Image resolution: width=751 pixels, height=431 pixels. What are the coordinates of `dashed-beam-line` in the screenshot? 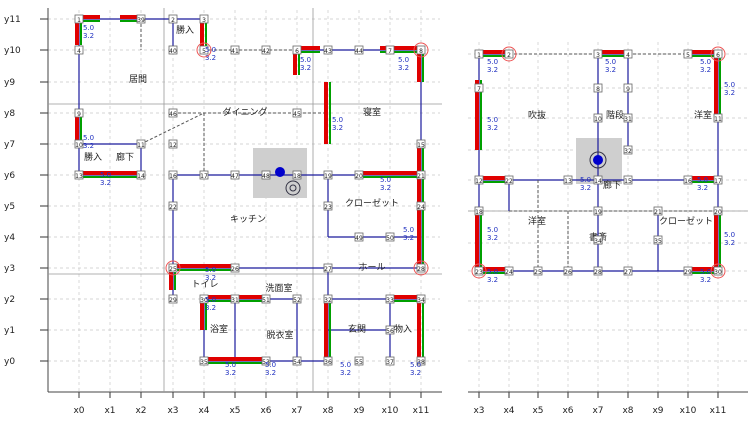 It's located at (172, 128).